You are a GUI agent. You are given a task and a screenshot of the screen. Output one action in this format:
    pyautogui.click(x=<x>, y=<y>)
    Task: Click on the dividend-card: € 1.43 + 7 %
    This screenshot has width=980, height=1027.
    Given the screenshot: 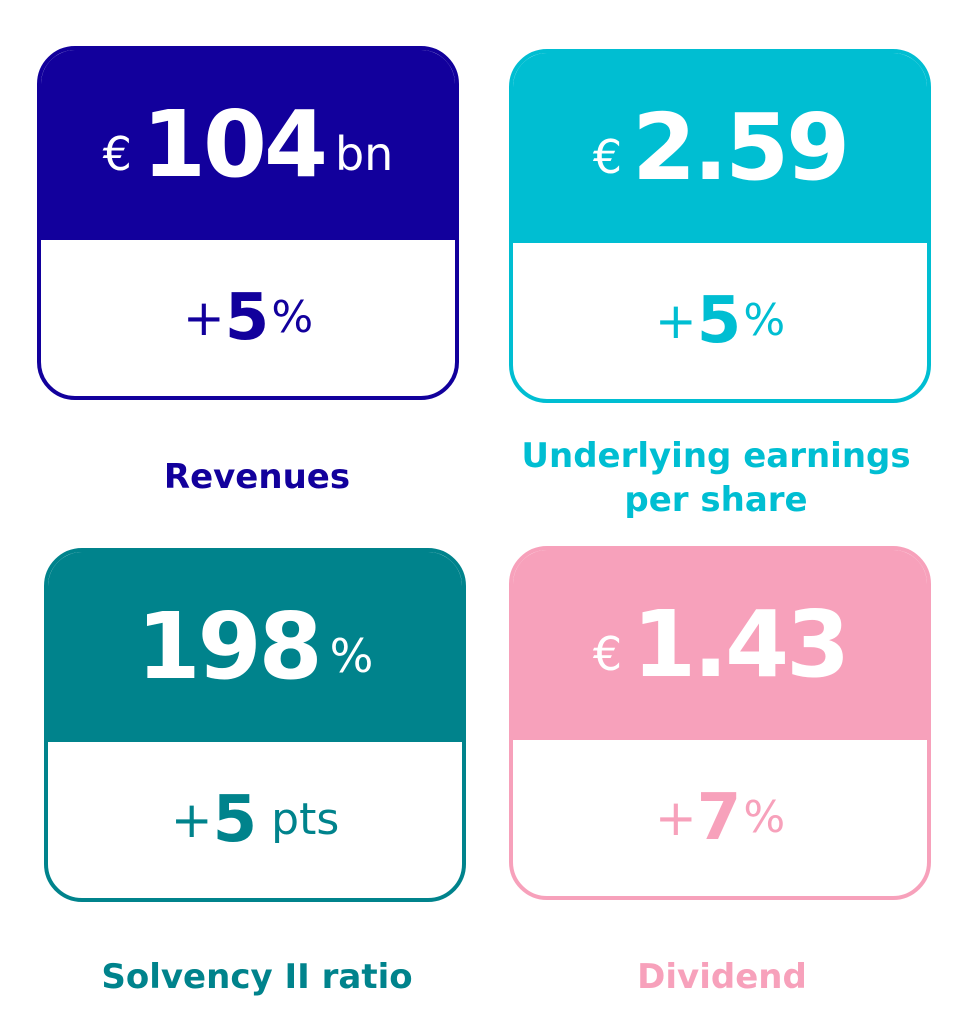 What is the action you would take?
    pyautogui.click(x=720, y=723)
    